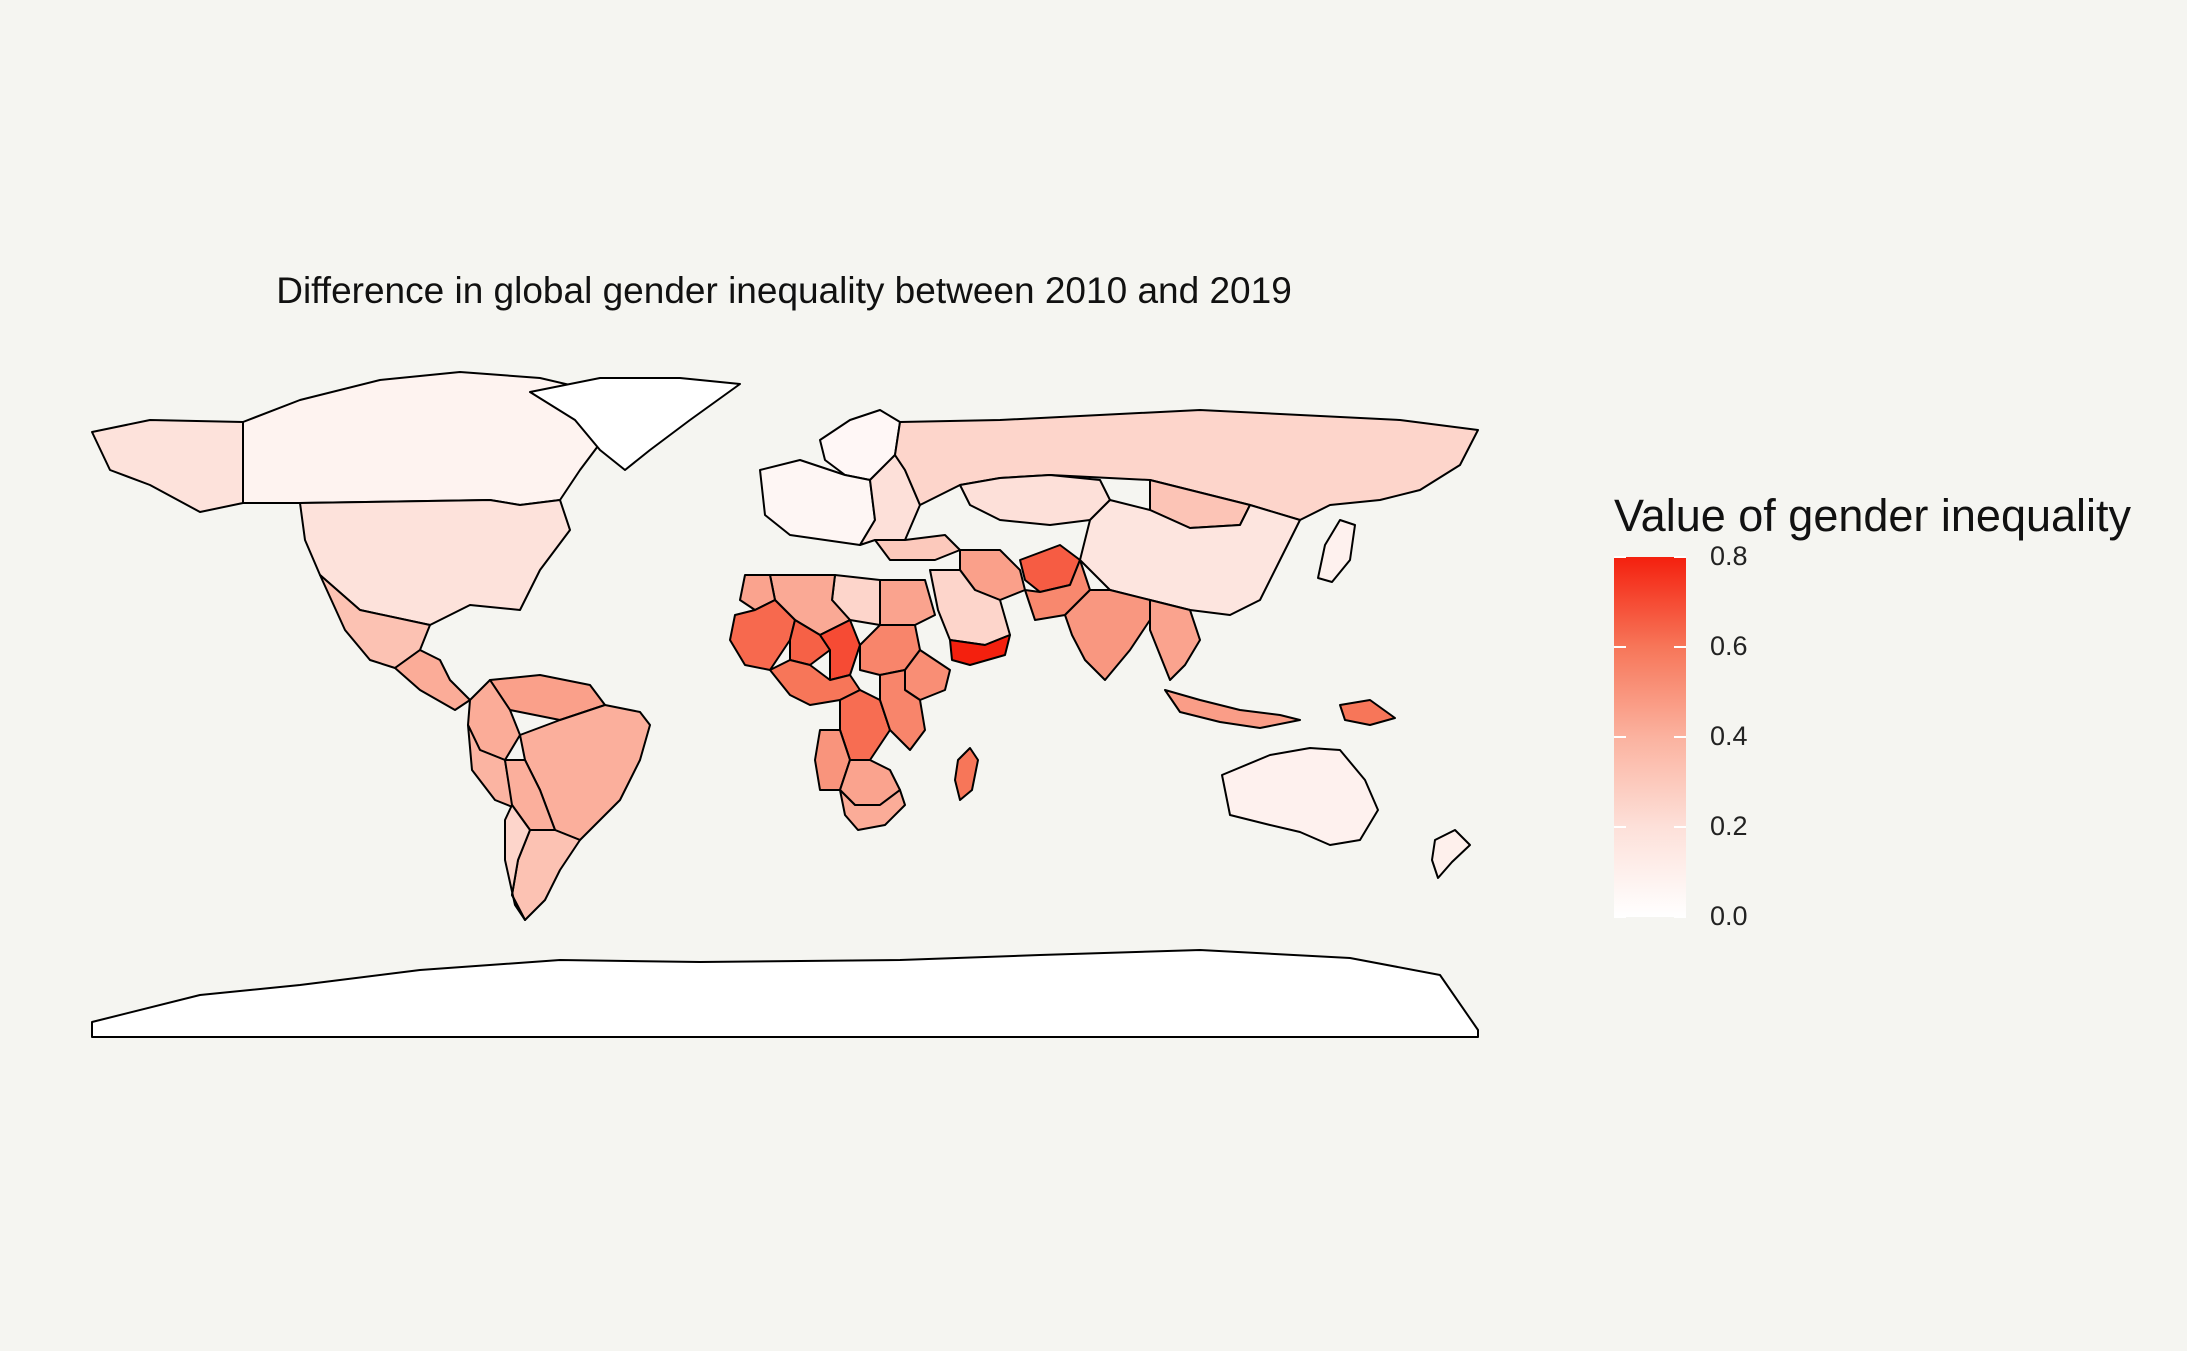 The height and width of the screenshot is (1351, 2187). Describe the element at coordinates (167, 466) in the screenshot. I see `region-alaska` at that location.